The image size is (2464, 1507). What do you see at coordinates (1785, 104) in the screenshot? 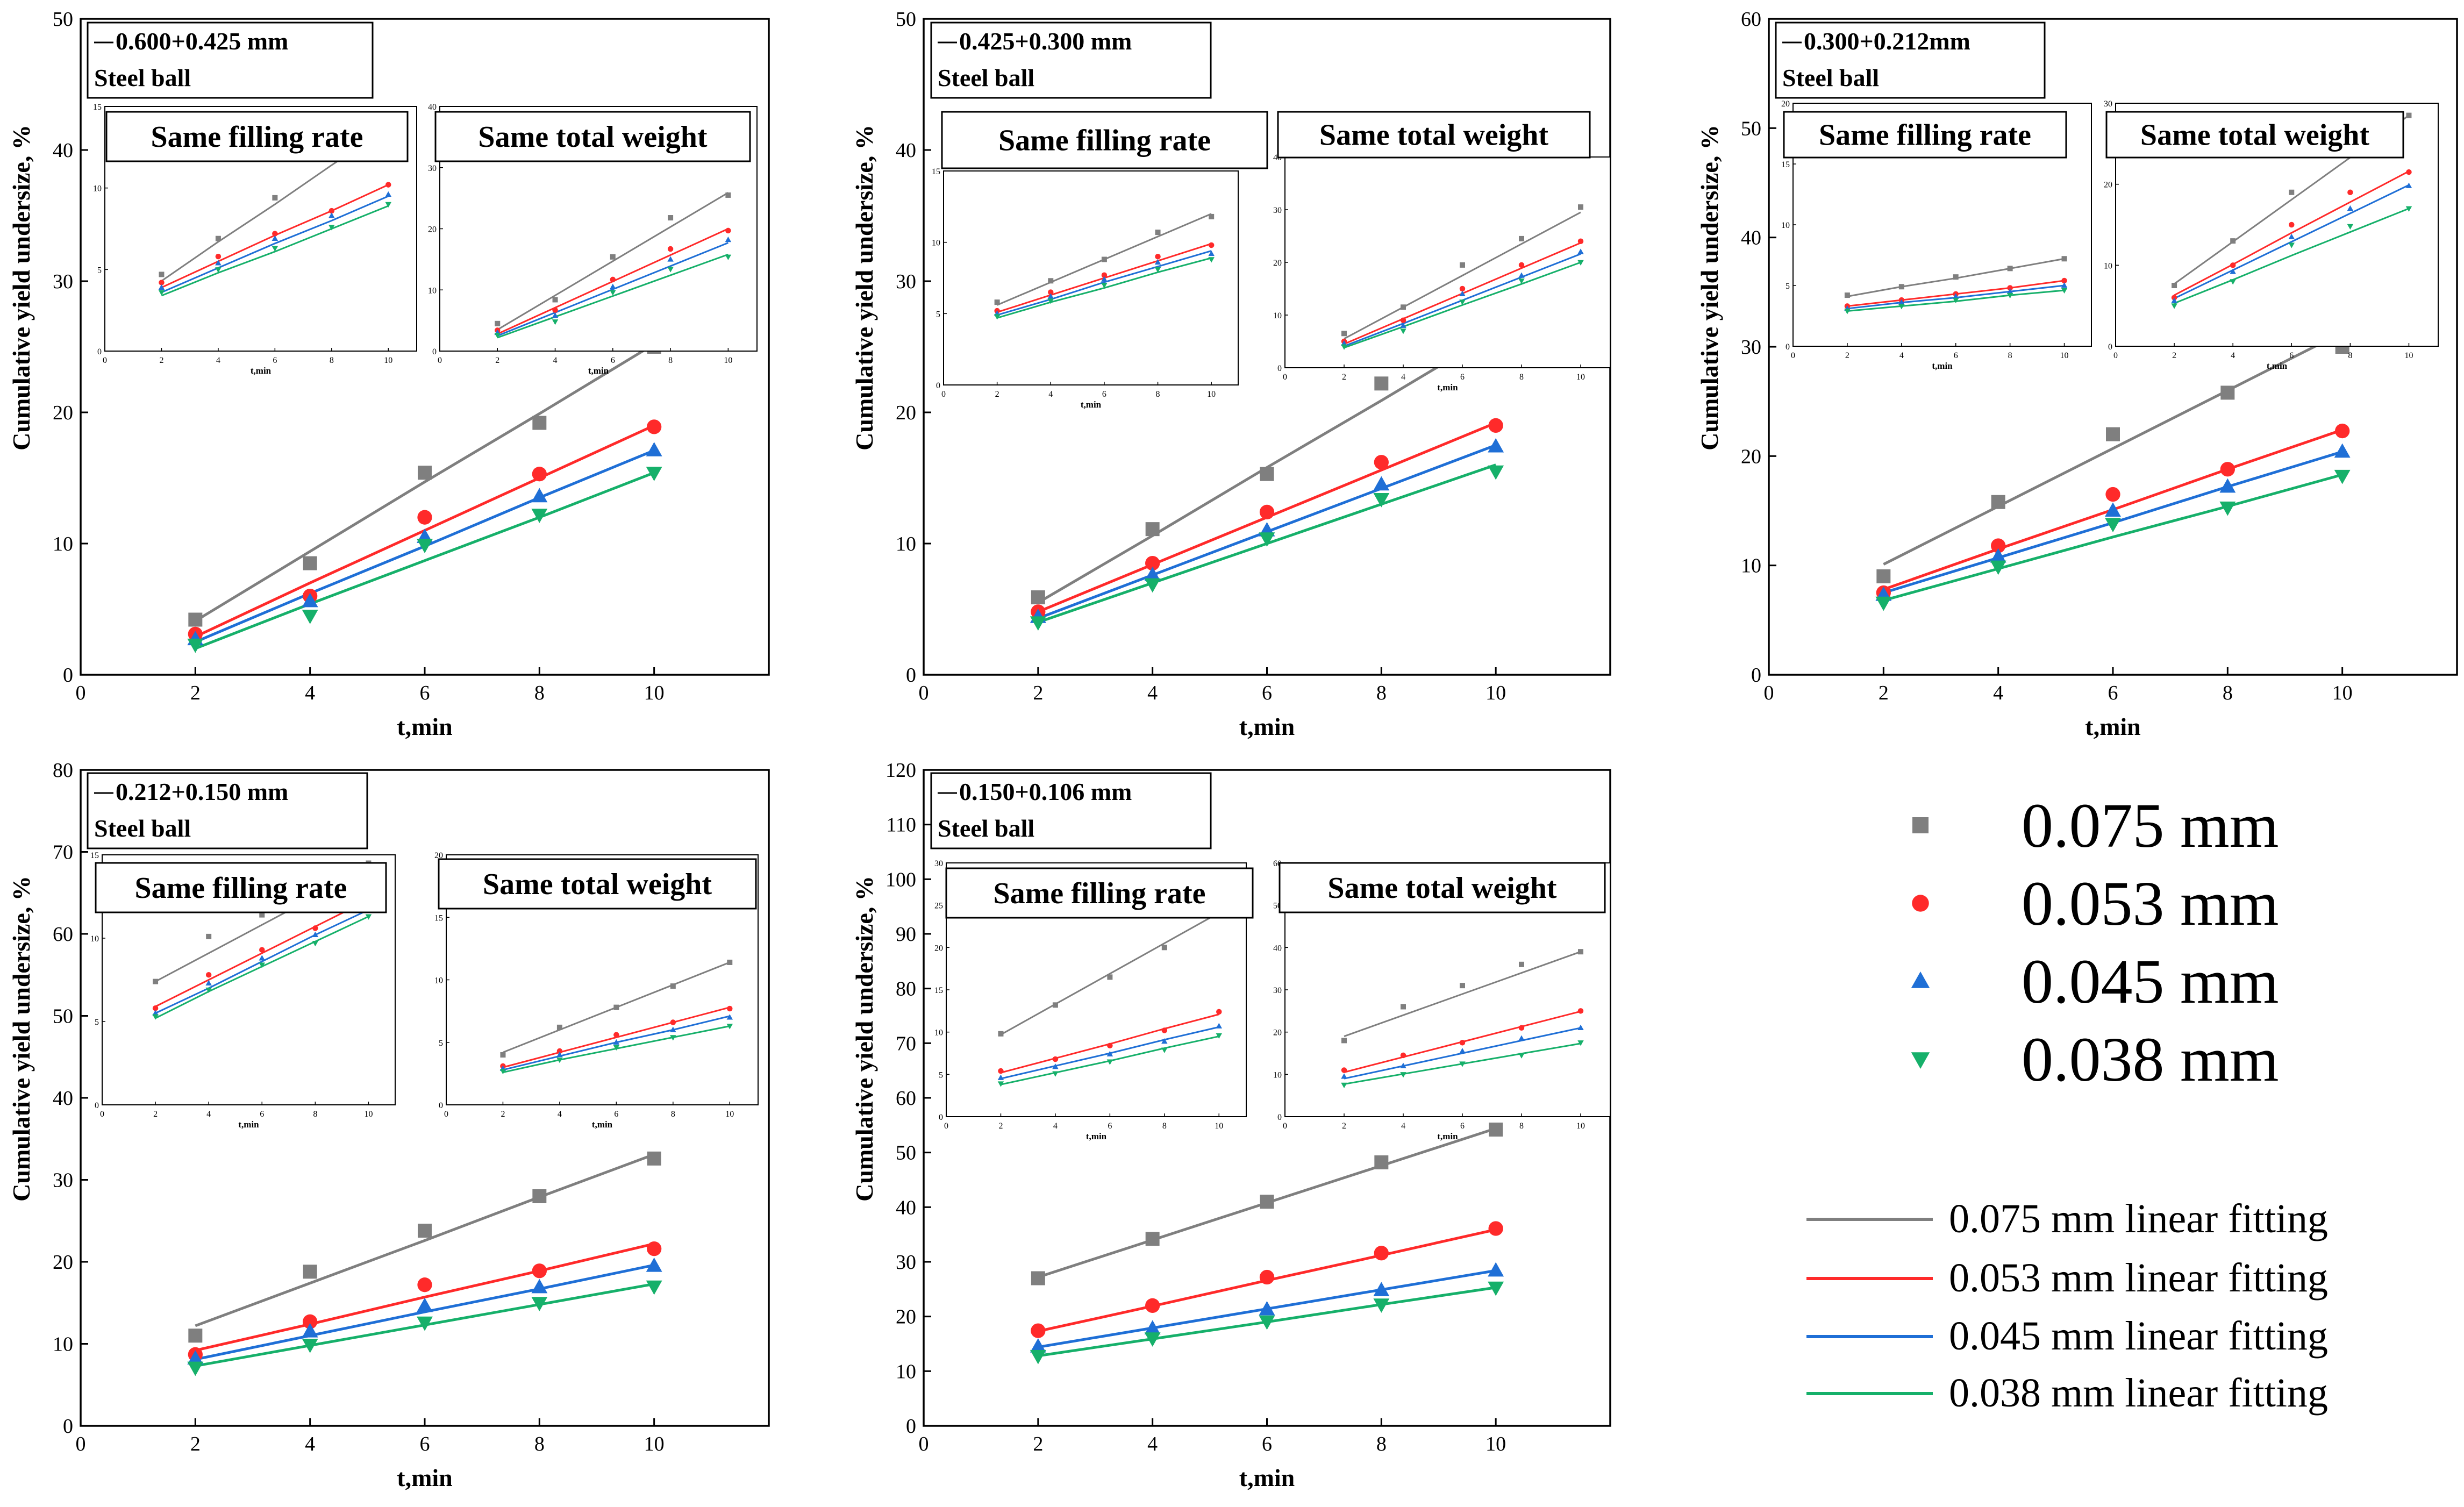
I see `inset-y-tick-label: 20` at bounding box center [1785, 104].